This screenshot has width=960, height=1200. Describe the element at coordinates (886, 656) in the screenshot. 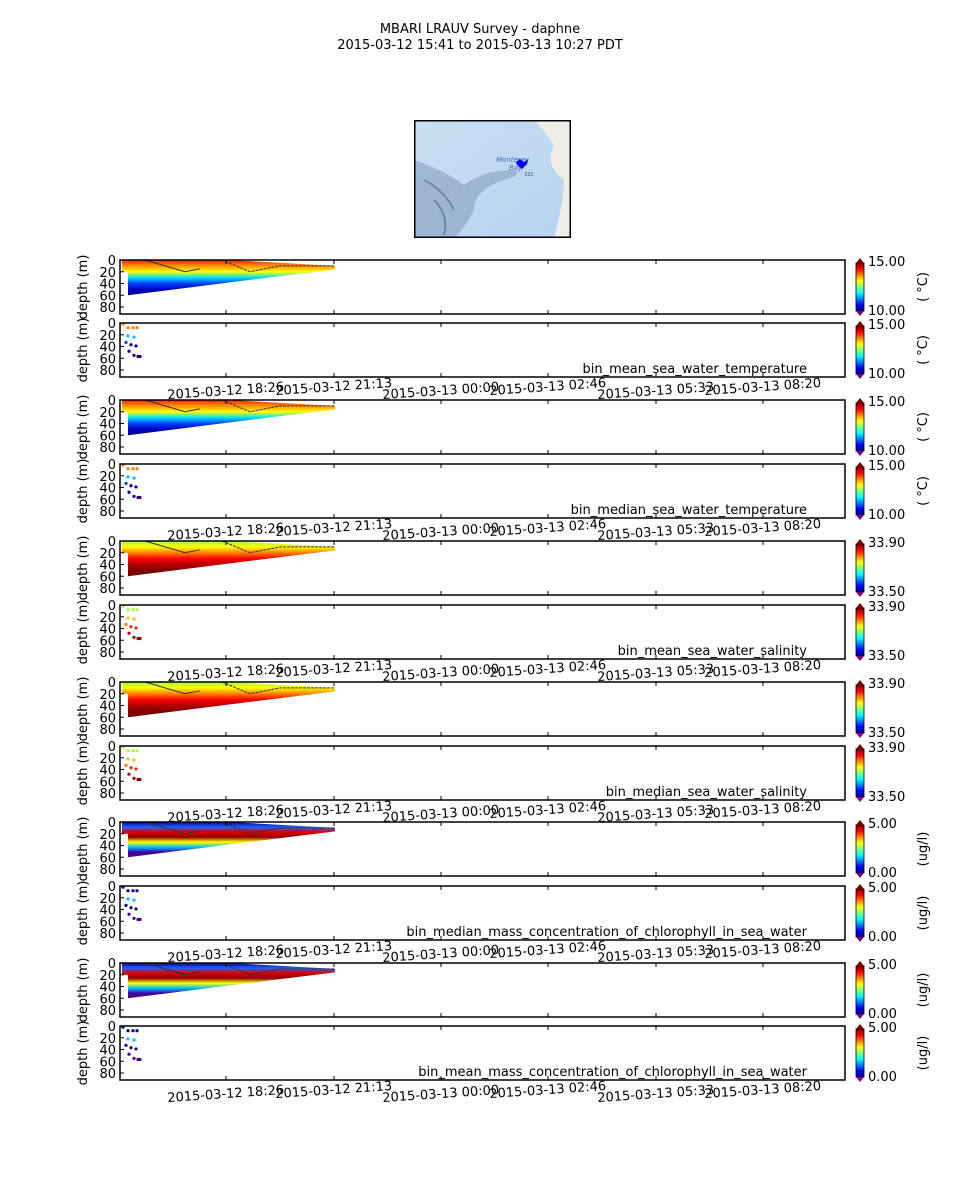

I see `colorbar-min-label: 33.50` at that location.